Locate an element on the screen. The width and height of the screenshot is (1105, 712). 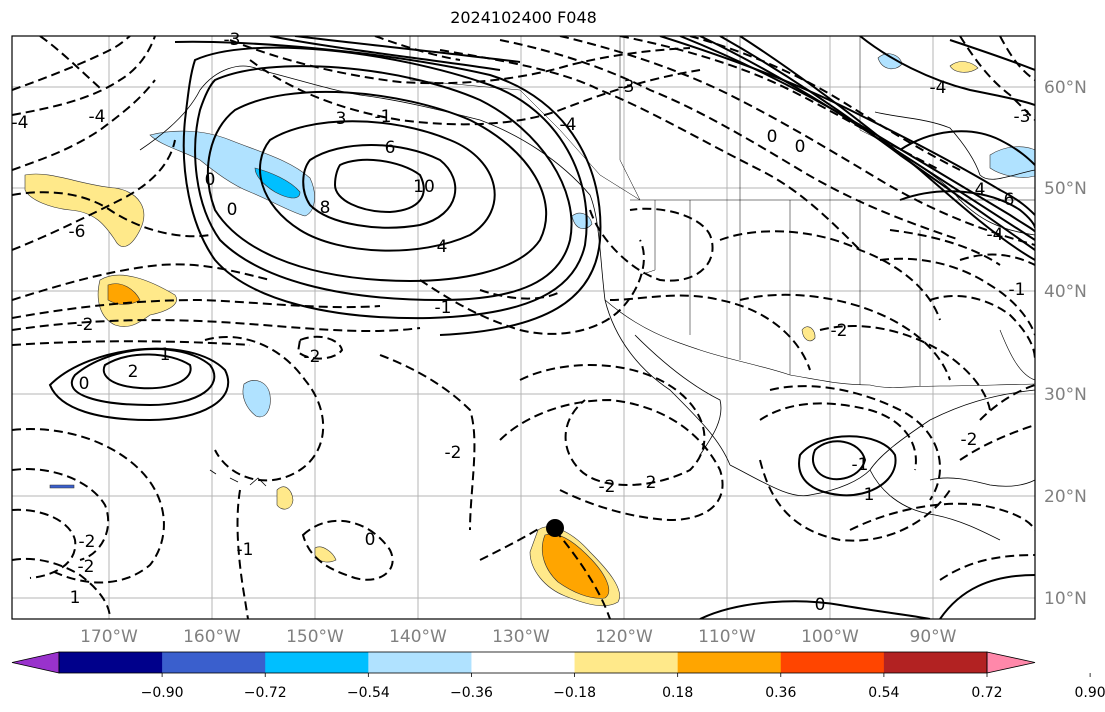
colorbar-extend-high is located at coordinates (1011, 662).